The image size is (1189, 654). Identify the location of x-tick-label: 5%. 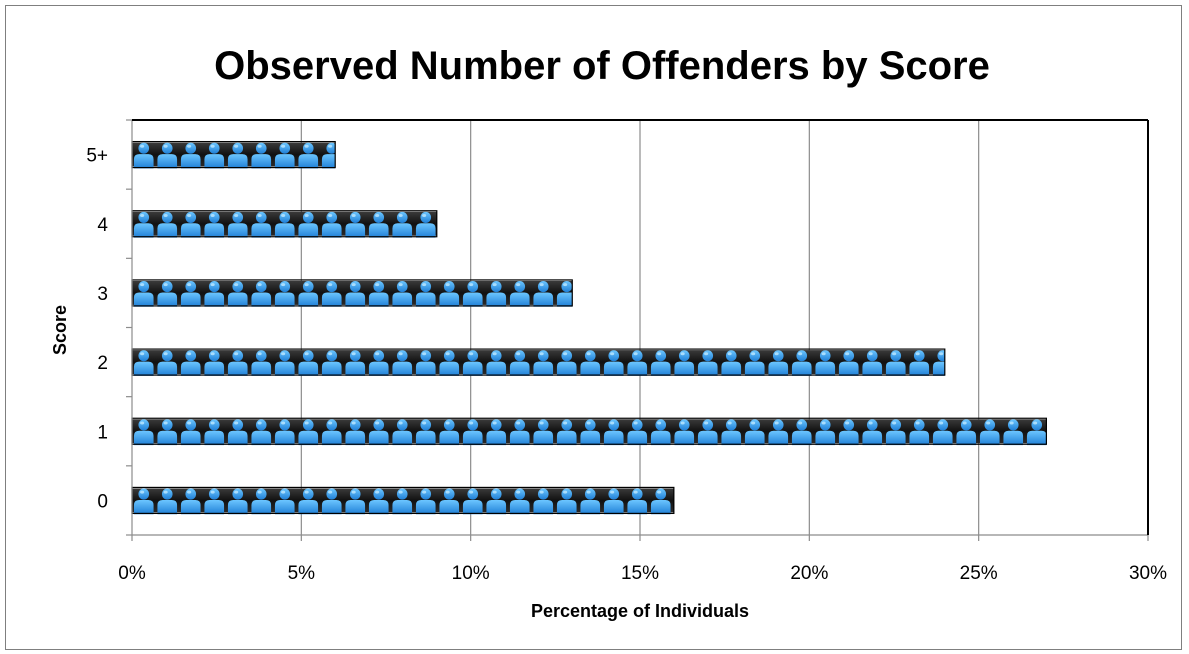
(302, 573).